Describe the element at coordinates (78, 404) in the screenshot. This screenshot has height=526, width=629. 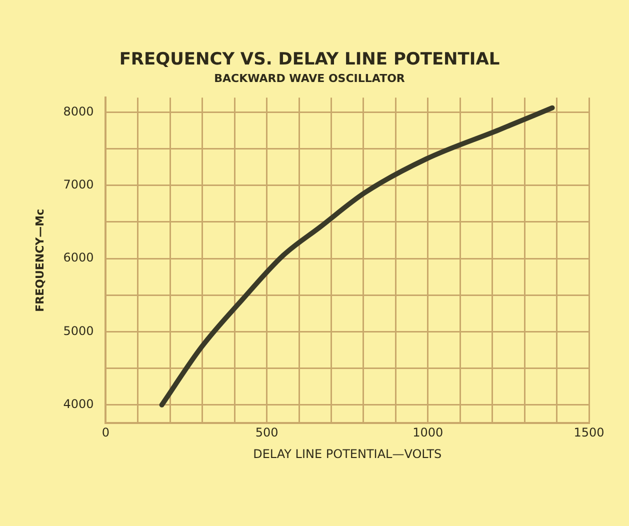
I see `y-tick-label: 4000` at that location.